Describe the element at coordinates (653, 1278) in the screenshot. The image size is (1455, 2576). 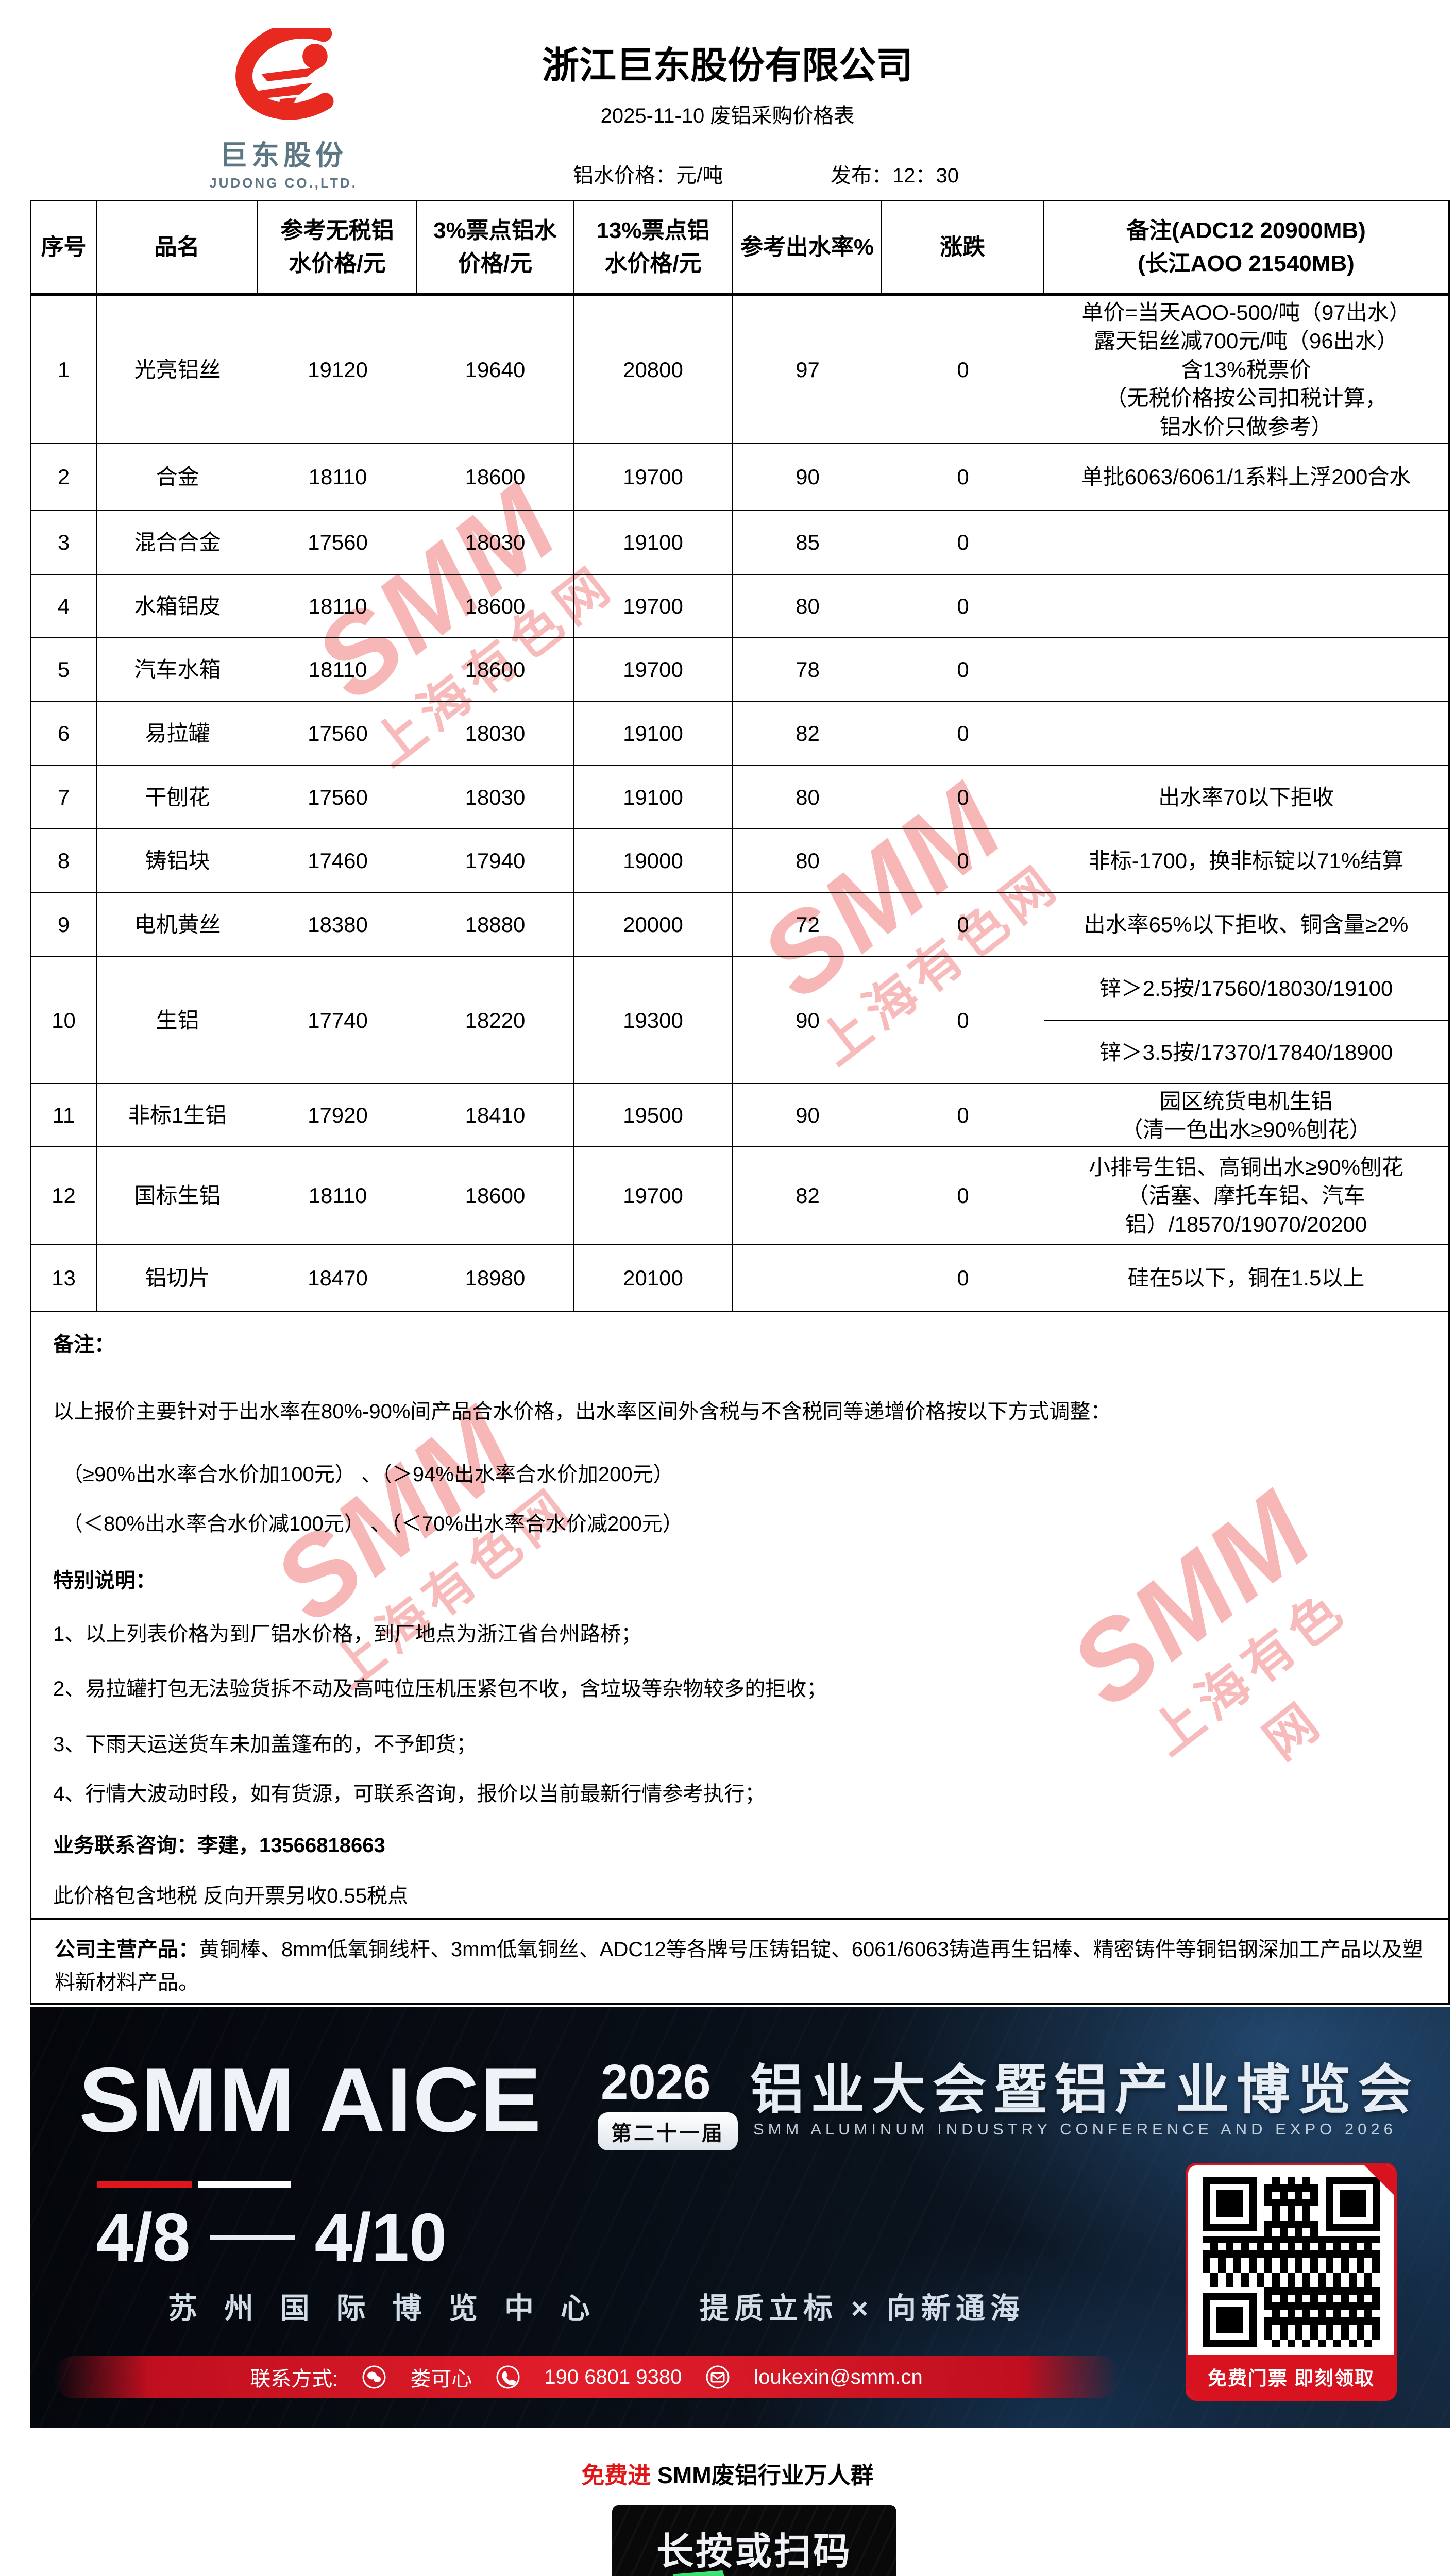
I see `table-cell: 20100` at that location.